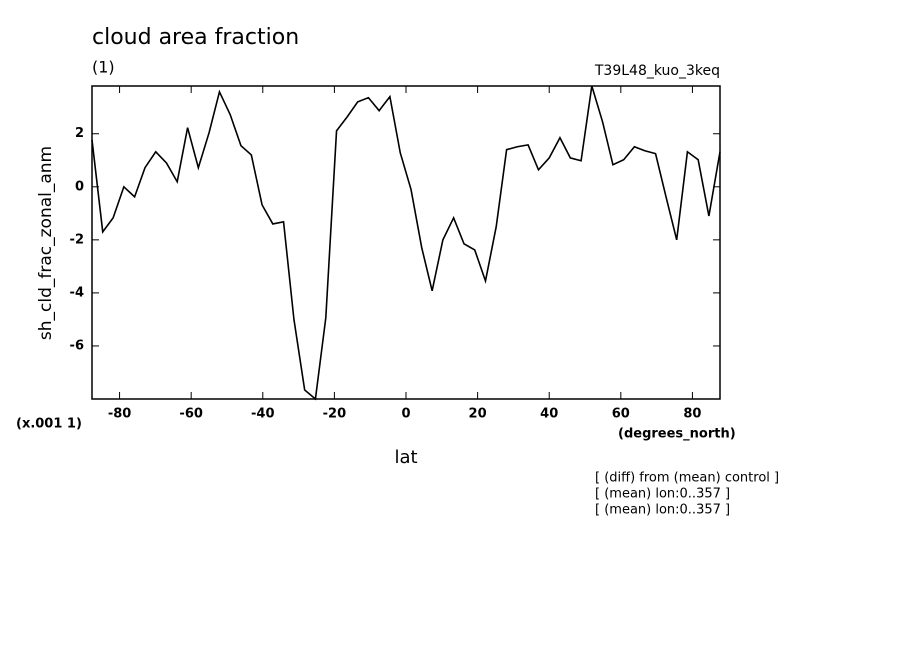  I want to click on x-tick-label: 40, so click(549, 414).